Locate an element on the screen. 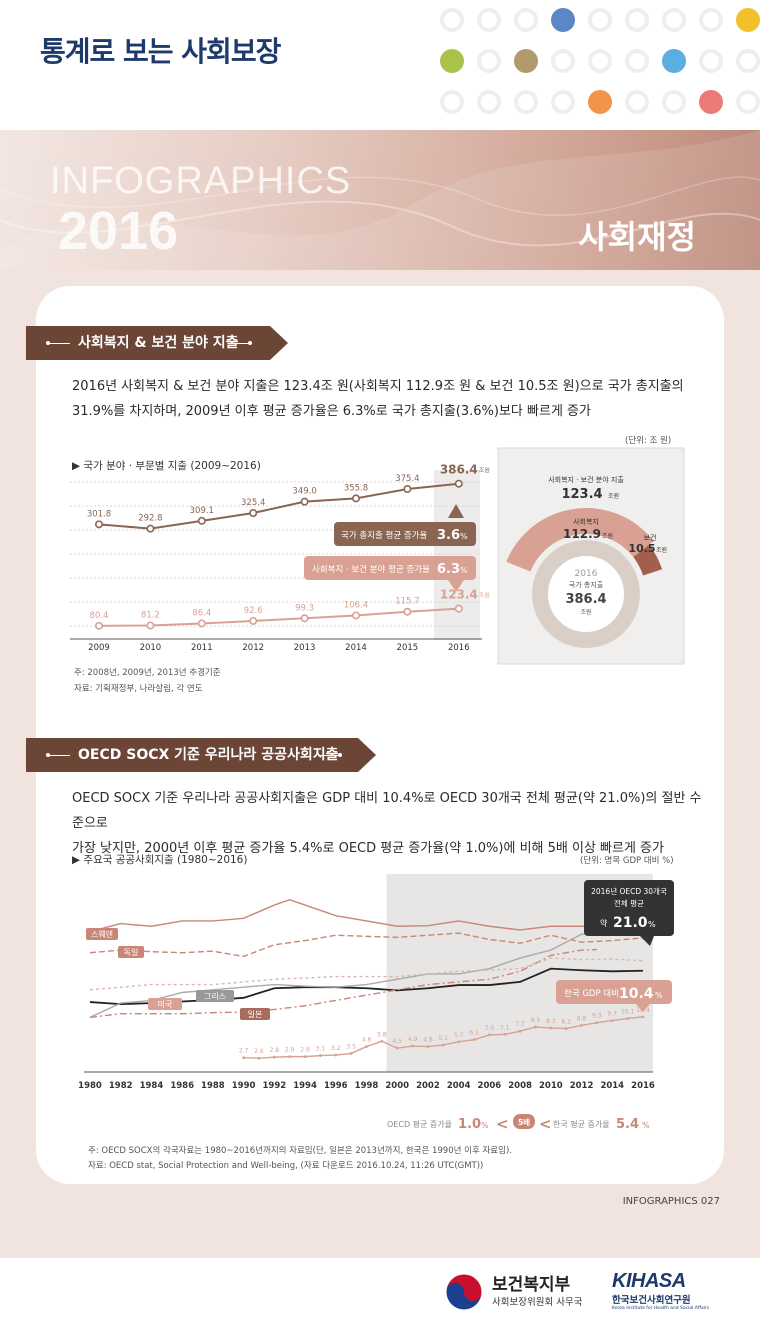 This screenshot has height=1323, width=760. korea-data-label: 8.5 is located at coordinates (536, 1020).